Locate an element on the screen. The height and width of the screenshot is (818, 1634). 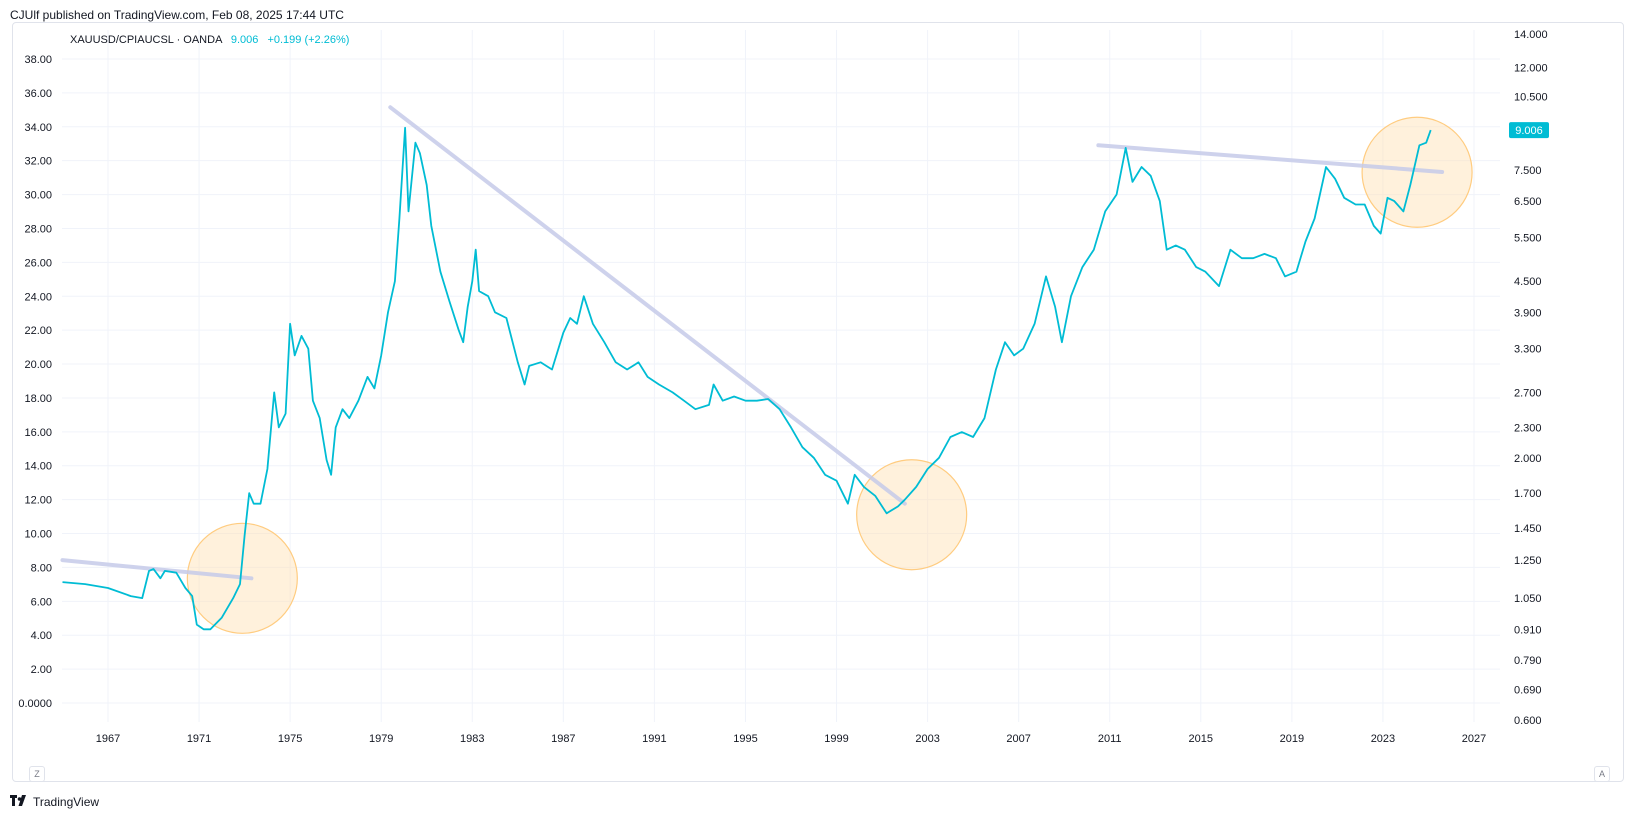
left-axis-tick-label: 26.00 is located at coordinates (38, 263).